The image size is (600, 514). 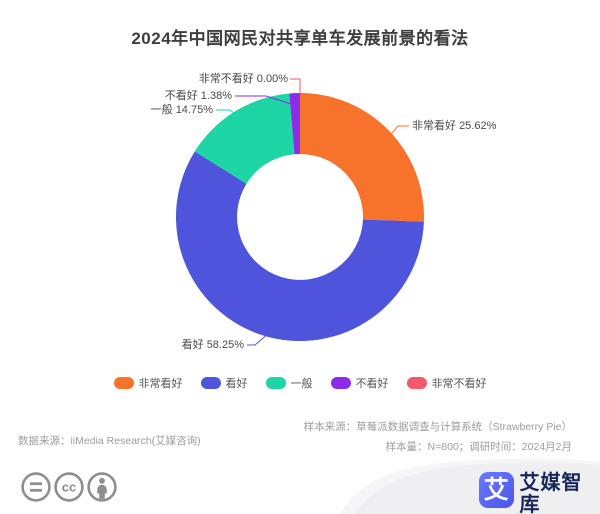 What do you see at coordinates (359, 383) in the screenshot?
I see `legend-item-bukanhao: 不看好` at bounding box center [359, 383].